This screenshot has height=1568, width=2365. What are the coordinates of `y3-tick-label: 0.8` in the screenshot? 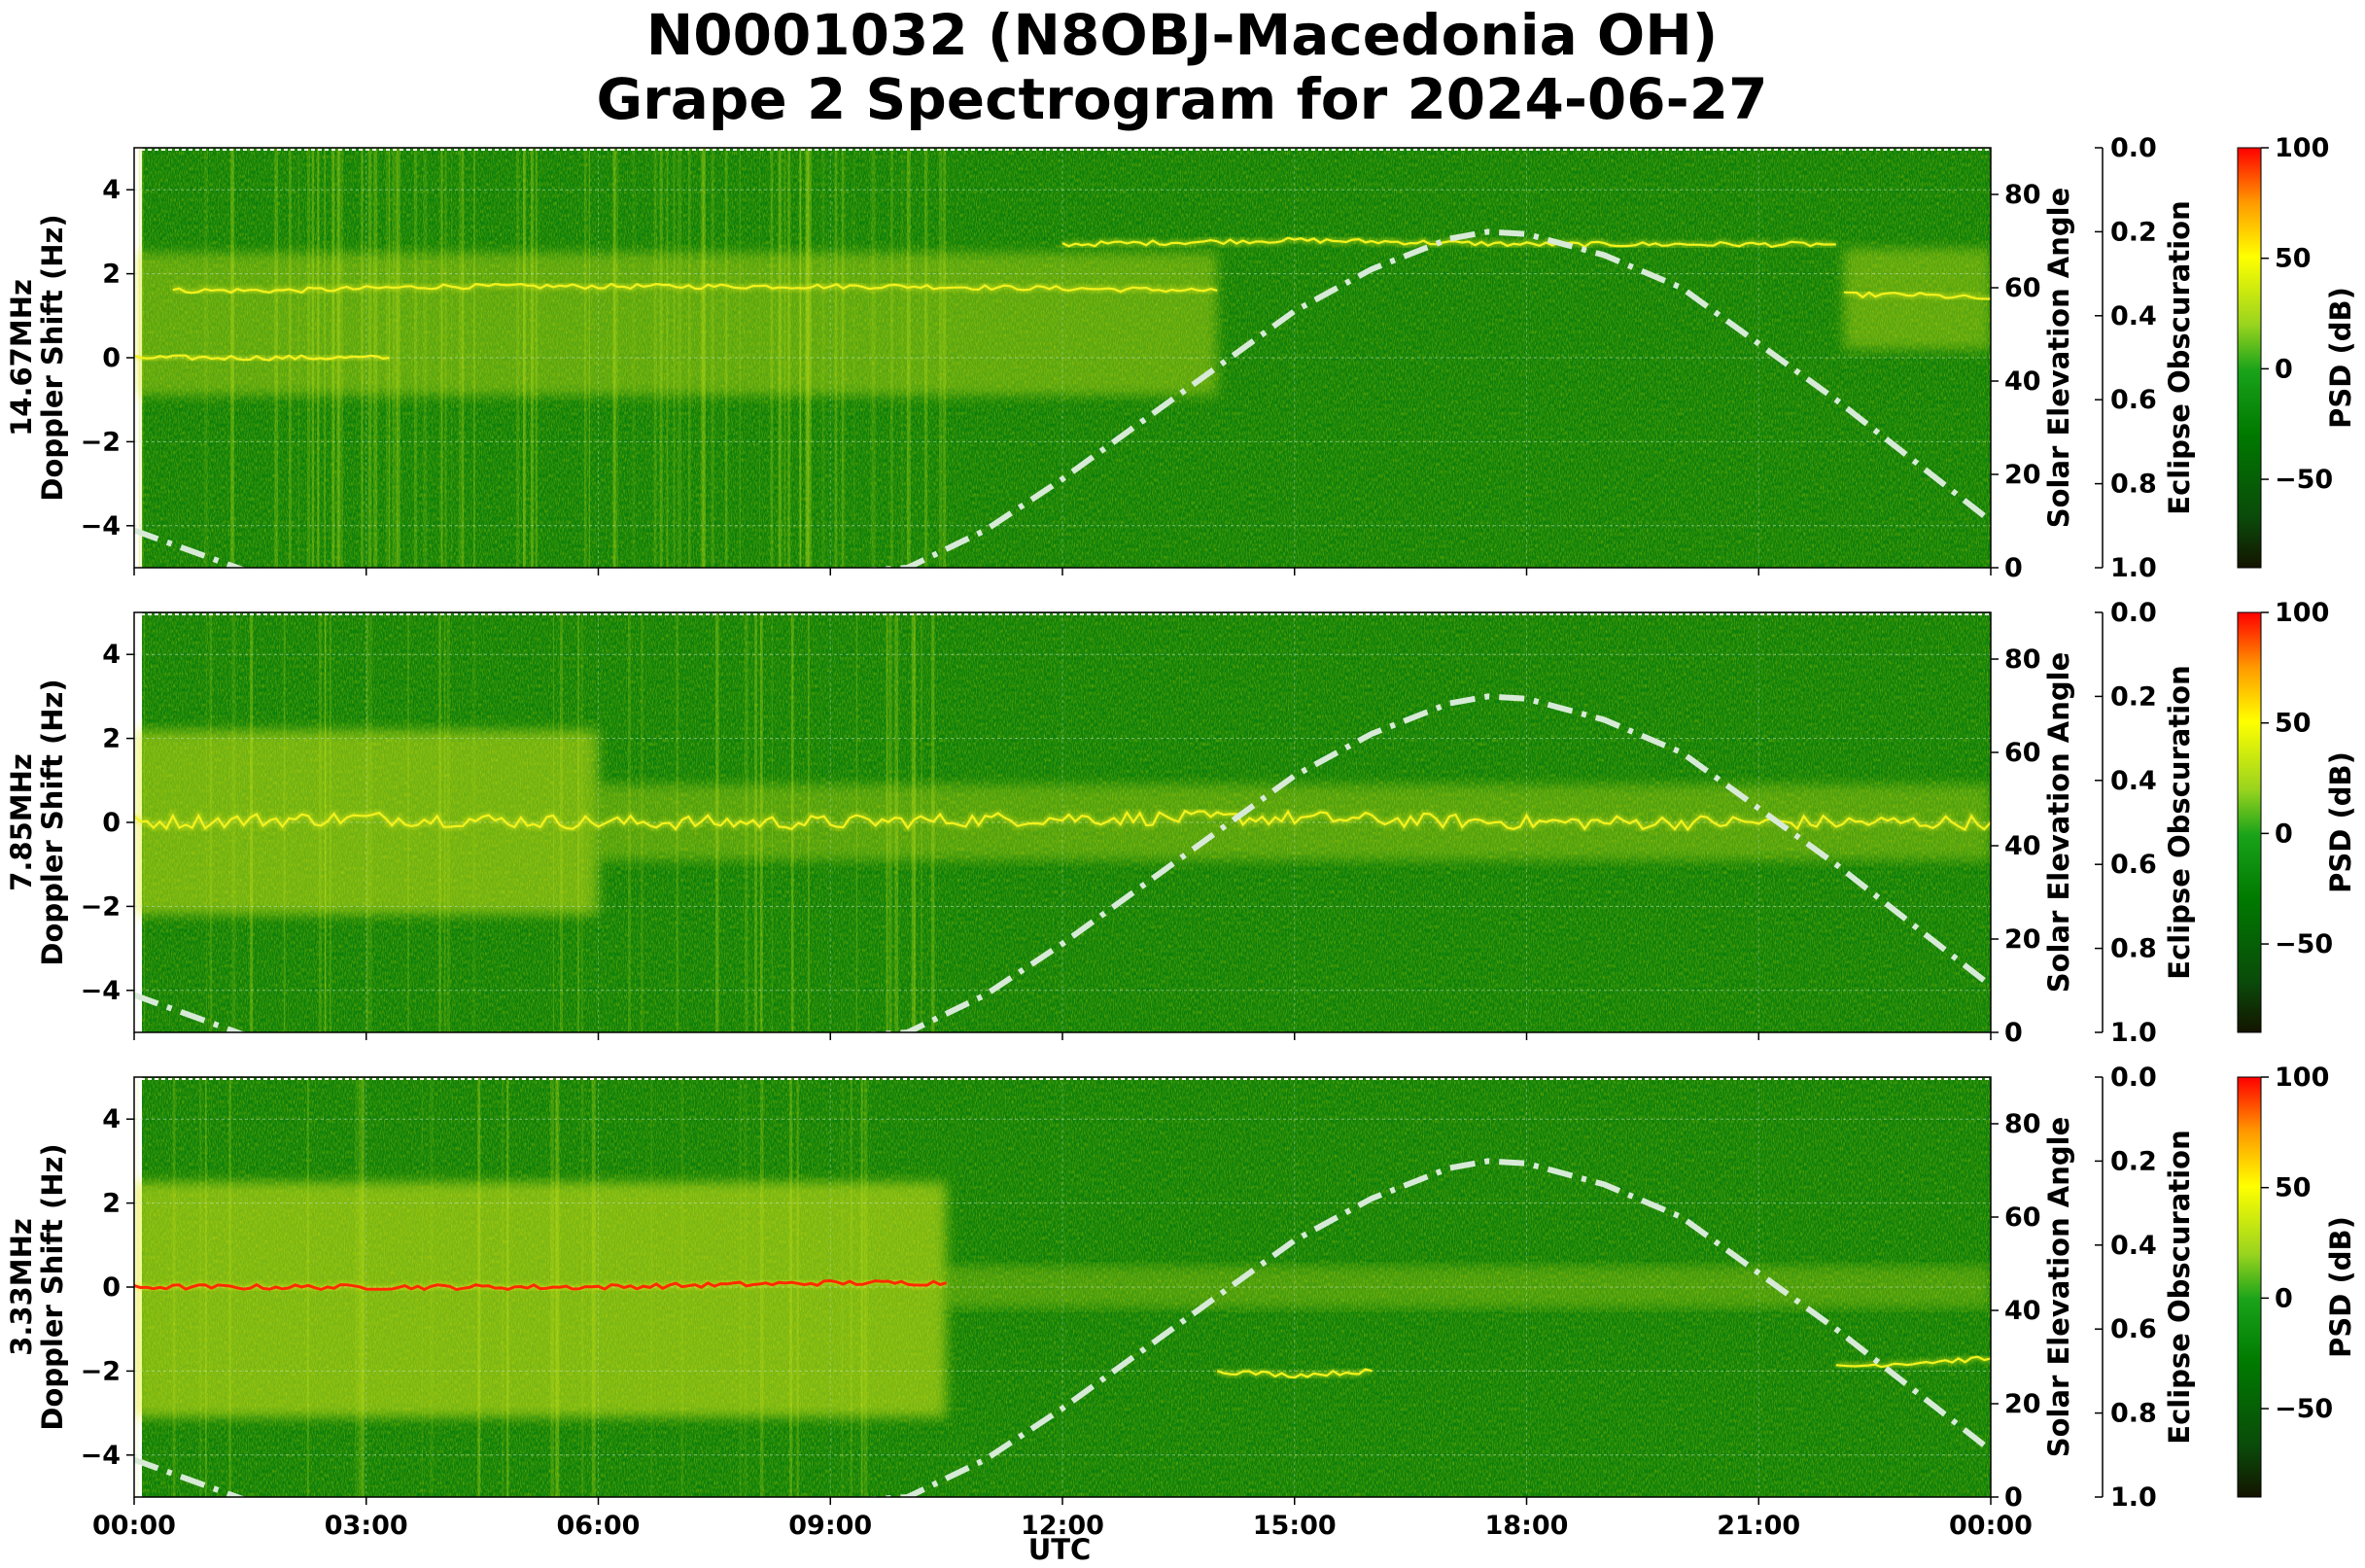 It's located at (2133, 1414).